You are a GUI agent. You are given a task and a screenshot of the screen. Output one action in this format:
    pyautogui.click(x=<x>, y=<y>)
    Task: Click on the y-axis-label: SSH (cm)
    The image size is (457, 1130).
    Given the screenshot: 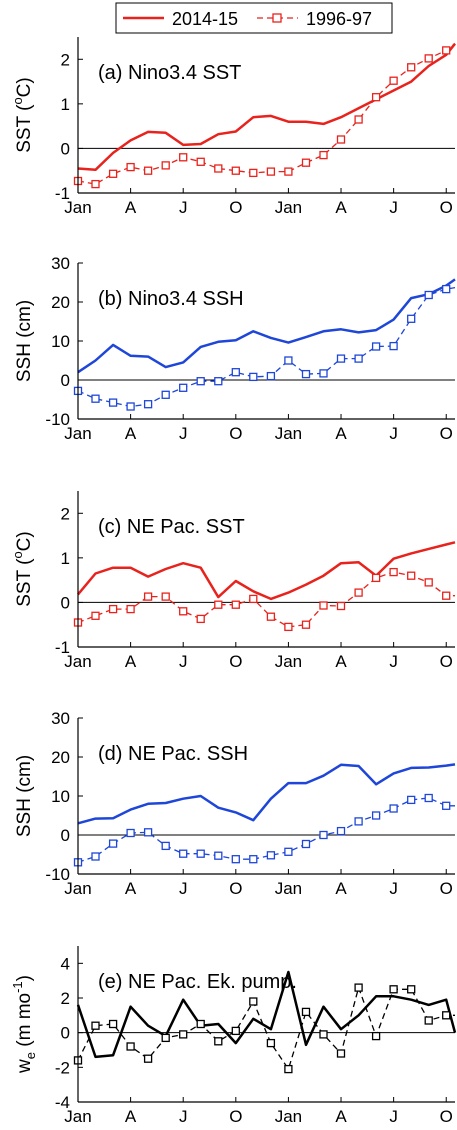 What is the action you would take?
    pyautogui.click(x=24, y=796)
    